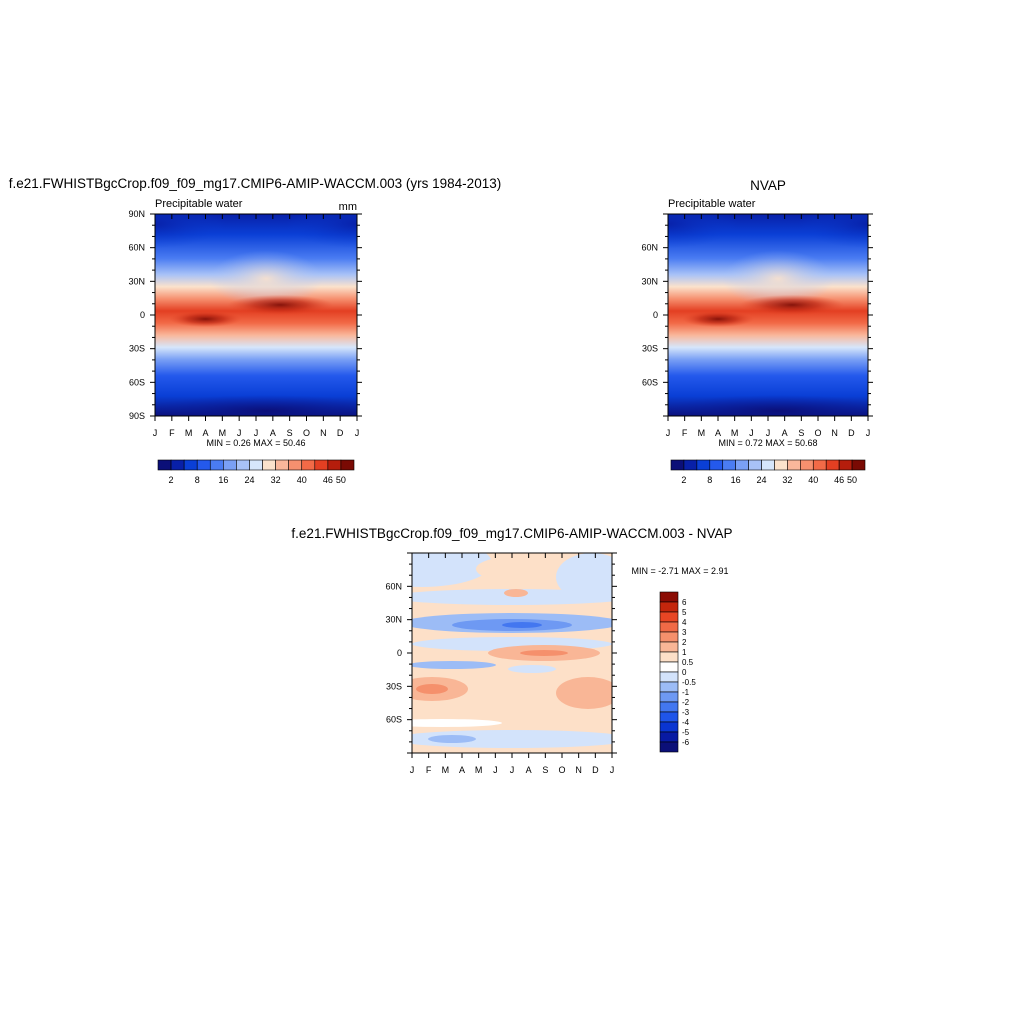 The width and height of the screenshot is (1024, 1029). I want to click on panel-1-minmax: MIN = 0.26 MAX = 50.46, so click(255, 443).